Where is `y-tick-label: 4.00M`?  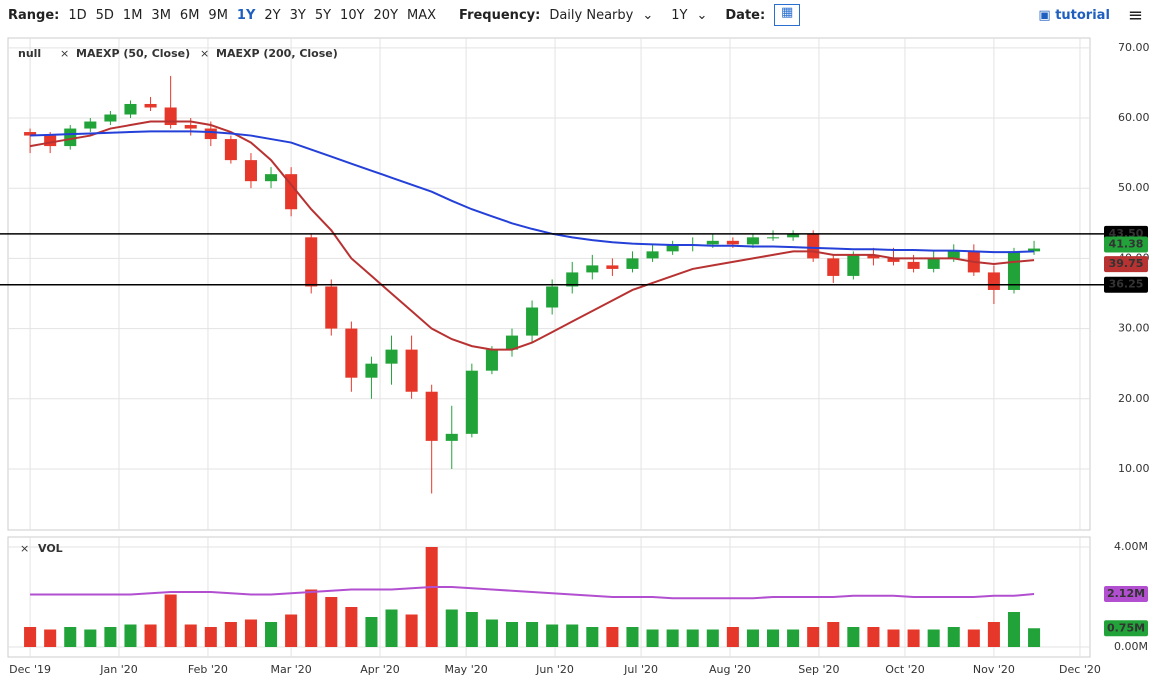 y-tick-label: 4.00M is located at coordinates (1131, 546).